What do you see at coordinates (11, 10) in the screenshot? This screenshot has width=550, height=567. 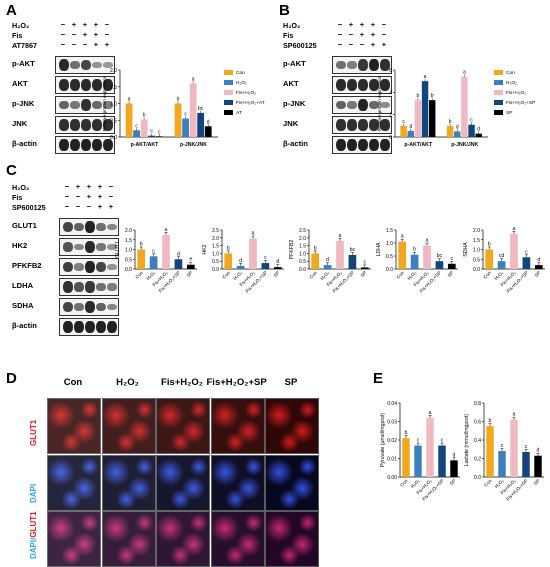 I see `panel-letter-a: A` at bounding box center [11, 10].